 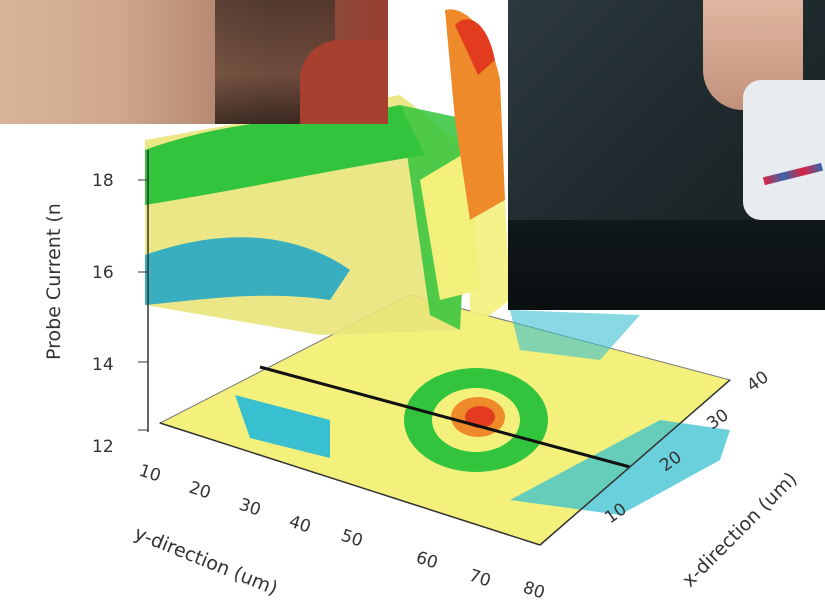 What do you see at coordinates (740, 530) in the screenshot?
I see `x-direction-title: x-direction (um)` at bounding box center [740, 530].